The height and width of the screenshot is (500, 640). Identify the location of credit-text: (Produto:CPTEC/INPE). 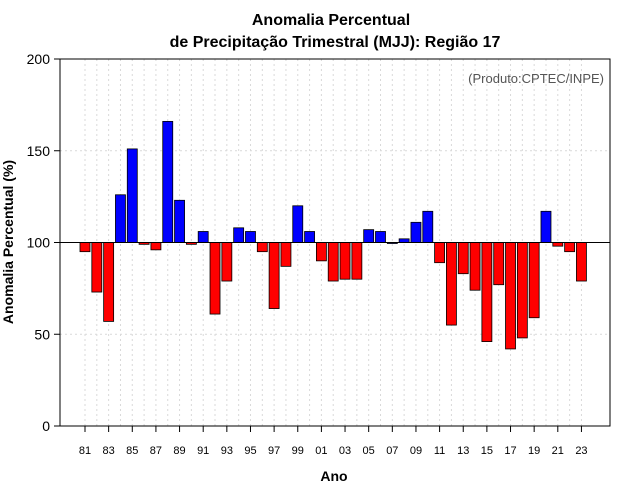
(536, 78).